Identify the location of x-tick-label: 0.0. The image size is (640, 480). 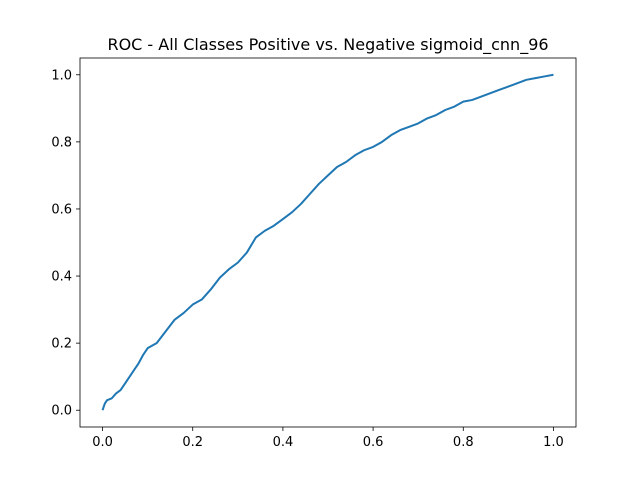
(102, 442).